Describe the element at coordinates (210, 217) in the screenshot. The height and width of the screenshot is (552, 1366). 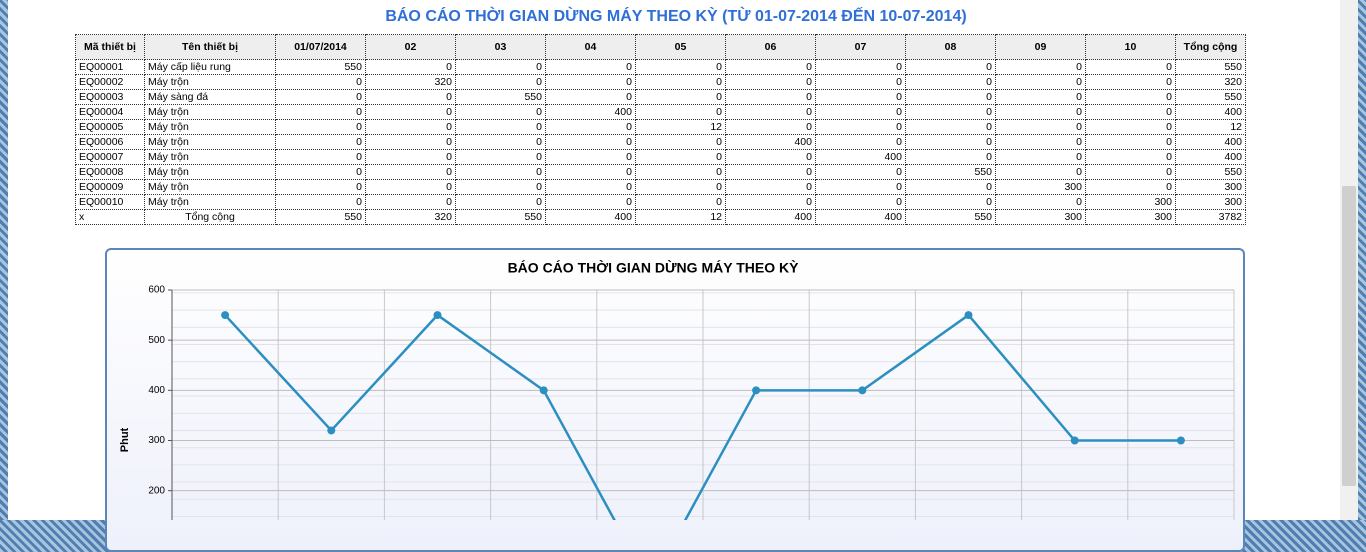
I see `cell: Tổng cộng` at that location.